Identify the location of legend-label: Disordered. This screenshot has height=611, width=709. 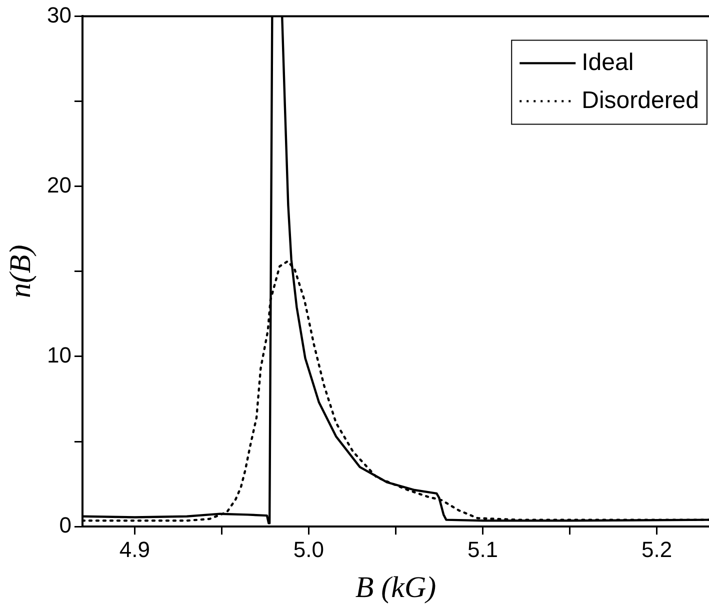
(641, 100).